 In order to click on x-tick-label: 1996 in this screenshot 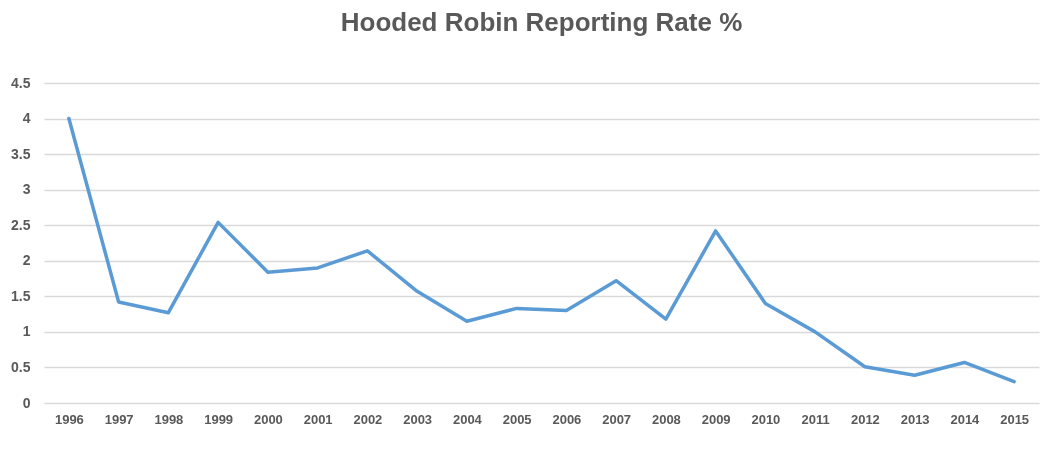, I will do `click(69, 419)`.